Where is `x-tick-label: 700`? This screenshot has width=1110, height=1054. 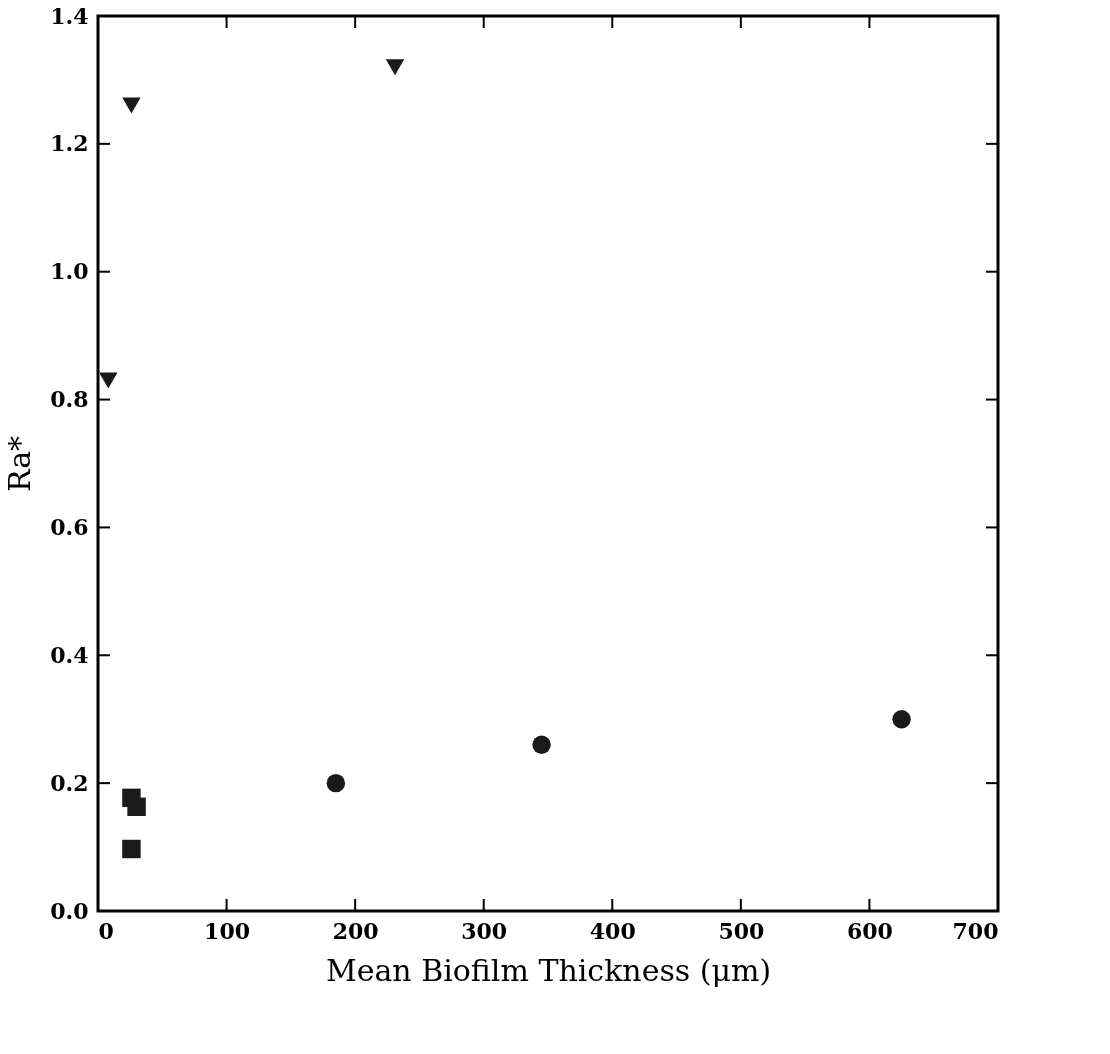 x-tick-label: 700 is located at coordinates (975, 930).